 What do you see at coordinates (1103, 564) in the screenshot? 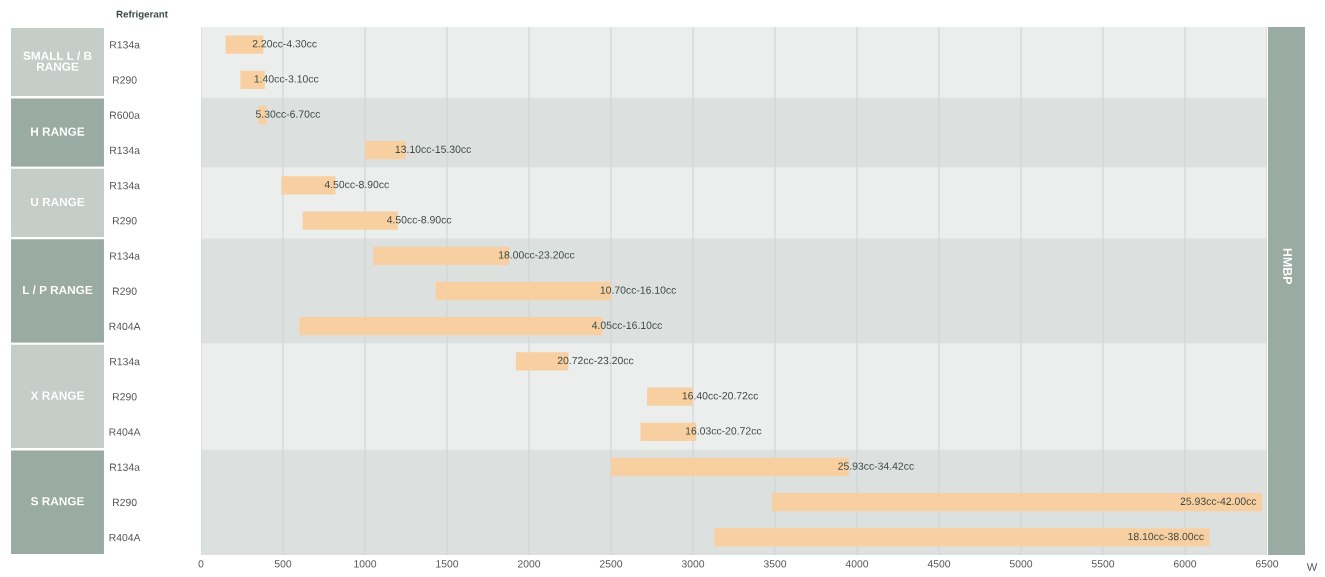
I see `x-tick-label: 5500` at bounding box center [1103, 564].